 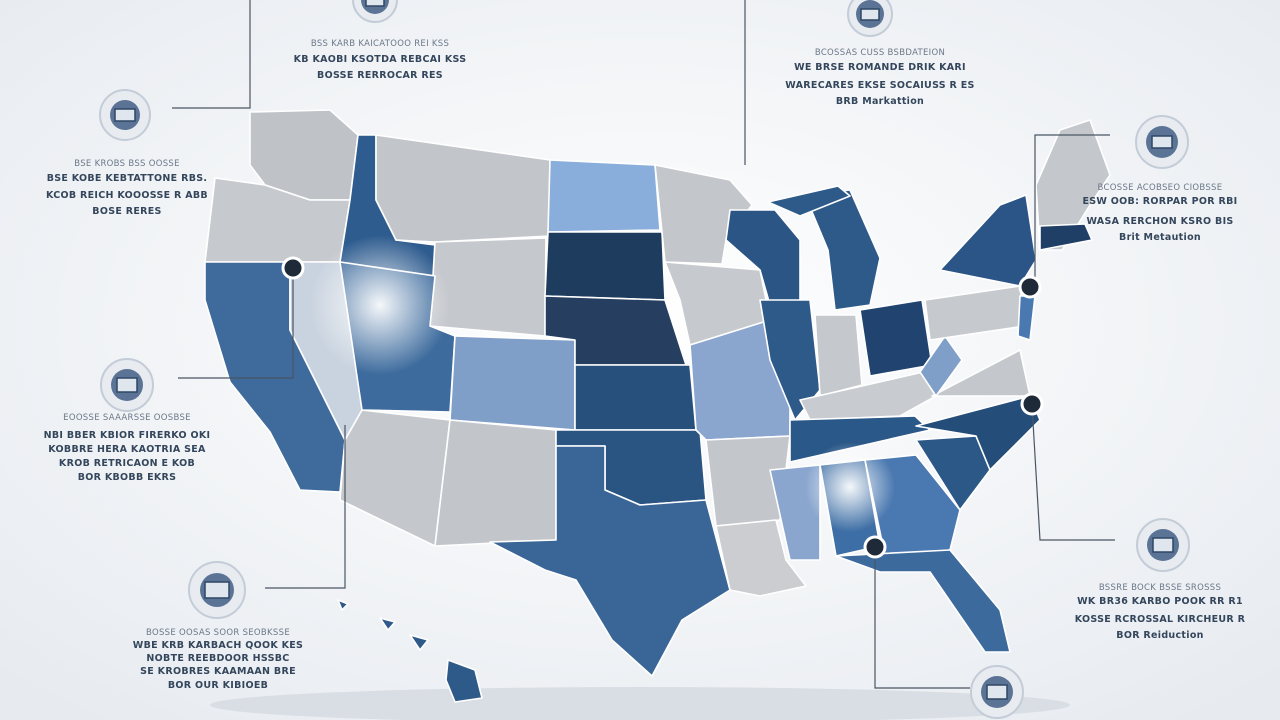 What do you see at coordinates (640, 703) in the screenshot?
I see `shadow` at bounding box center [640, 703].